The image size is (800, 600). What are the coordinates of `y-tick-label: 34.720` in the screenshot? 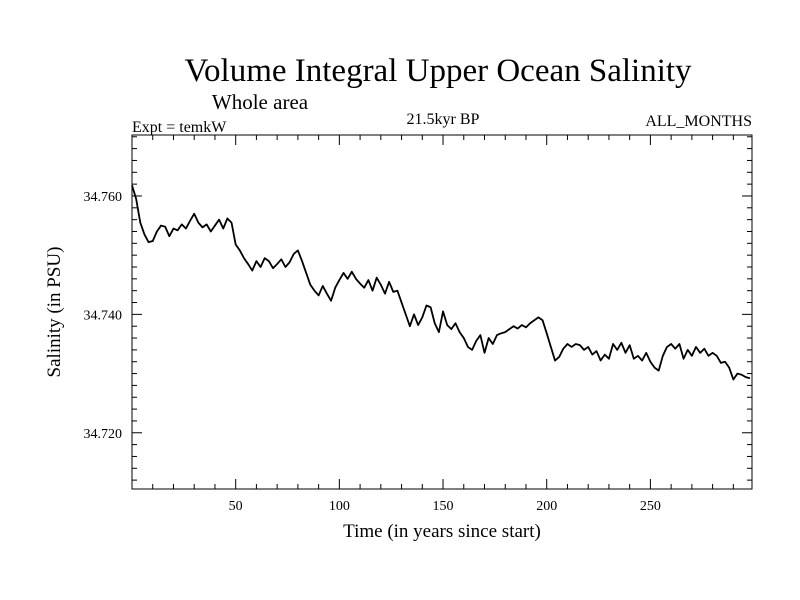 It's located at (103, 434).